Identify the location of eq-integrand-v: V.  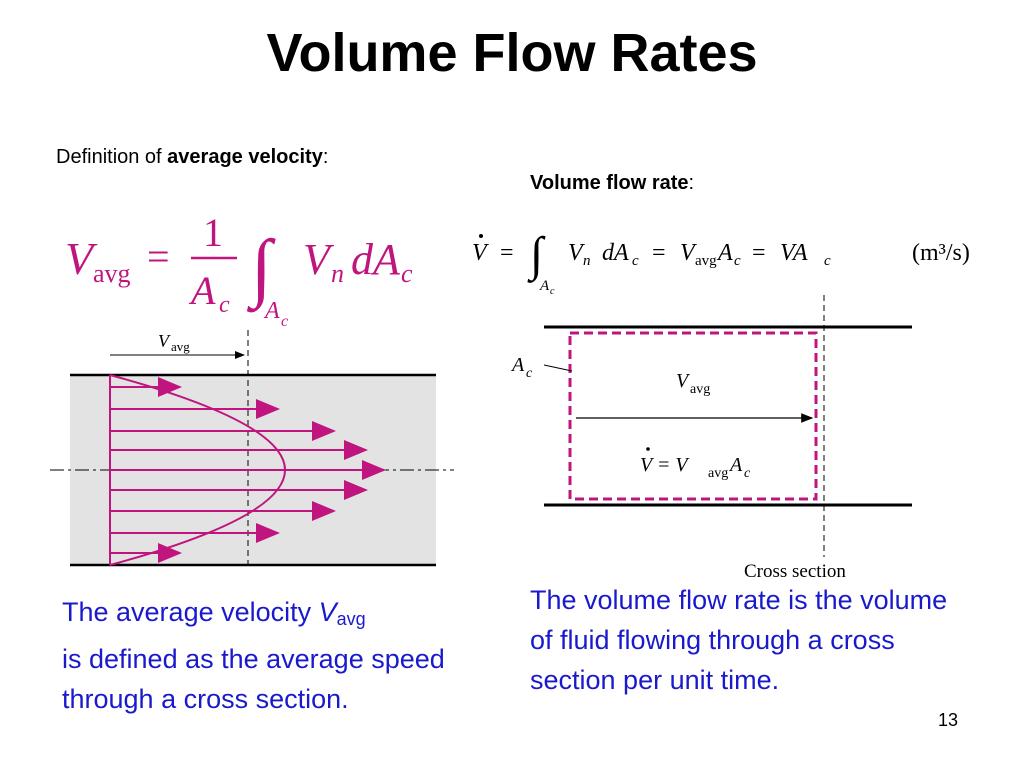
(319, 259).